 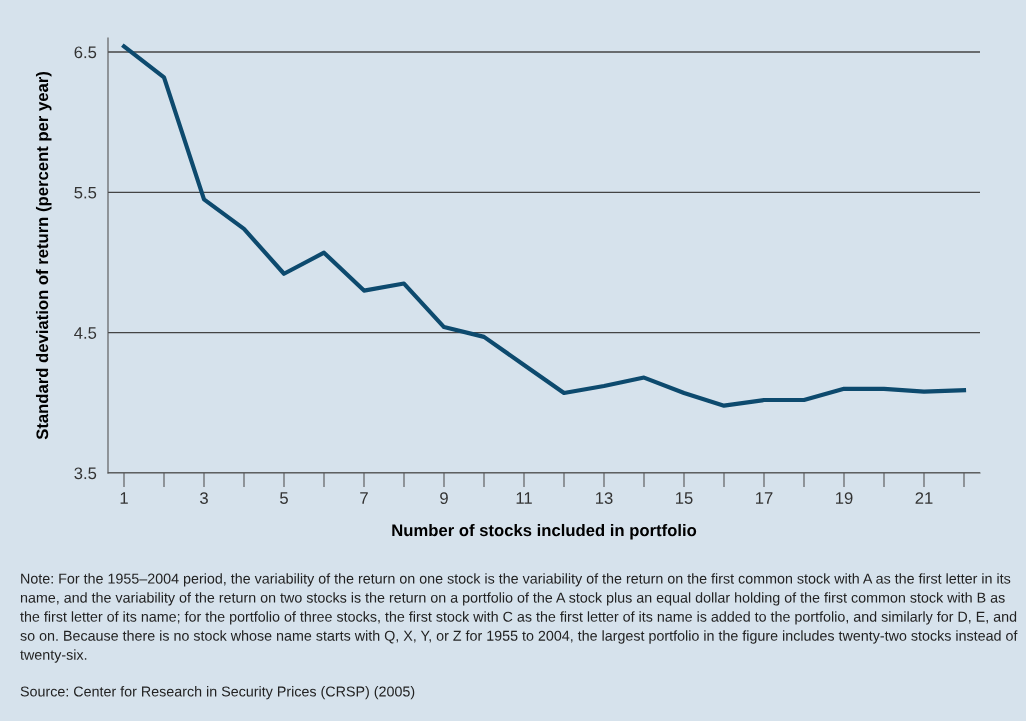 What do you see at coordinates (519, 618) in the screenshot?
I see `text: Note: For the 1955–2004 period, the variability of the return on one stock is the variability of the return on the first common stock with A as the first letter in its name, and the variability of the return on two stocks is the return on a portfolio of the A stock plus an equal dollar holding of the first common stock with B as the first letter of its name; for the portfolio of three stocks, the first stock with C as the first letter of its name is added to the portfolio, and similarly for D, E, and so on. Because there is no stock whose name starts with Q, X, Y, or Z for 1955 to 2004, the largest portfolio in the figure includes twenty-two stocks instead of twenty-six.` at bounding box center [519, 618].